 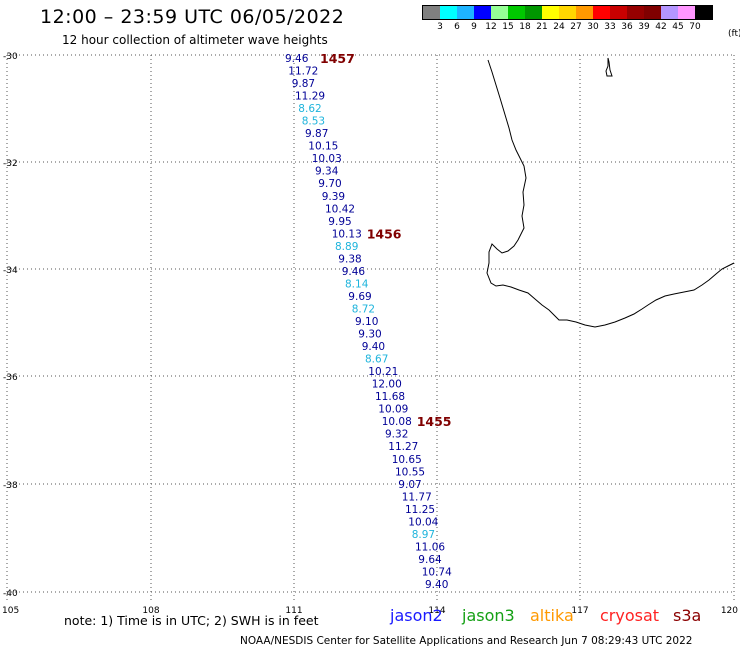 What do you see at coordinates (303, 72) in the screenshot?
I see `wave-height-value: 11.72` at bounding box center [303, 72].